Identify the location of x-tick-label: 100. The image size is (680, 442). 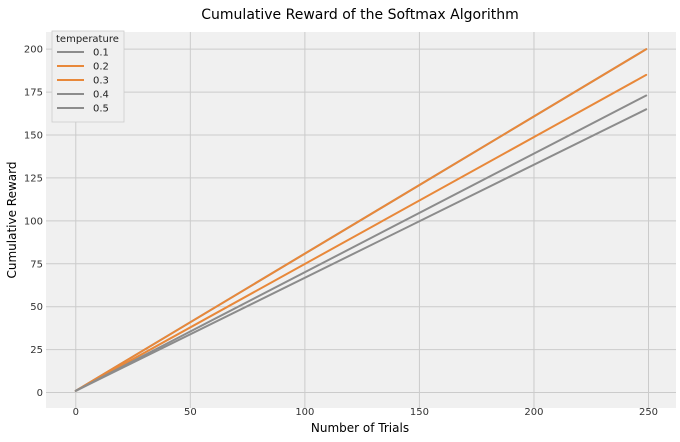
(304, 412).